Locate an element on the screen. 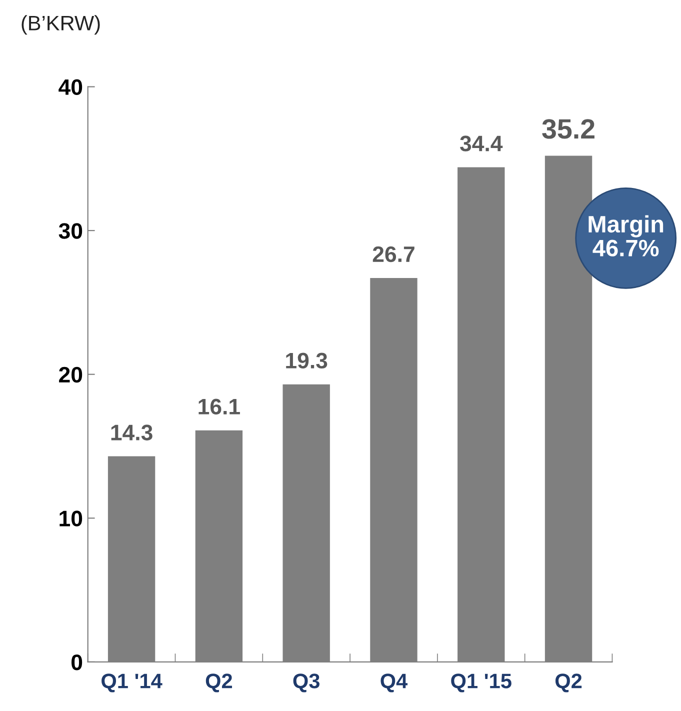  data-label: 34.4 is located at coordinates (481, 144).